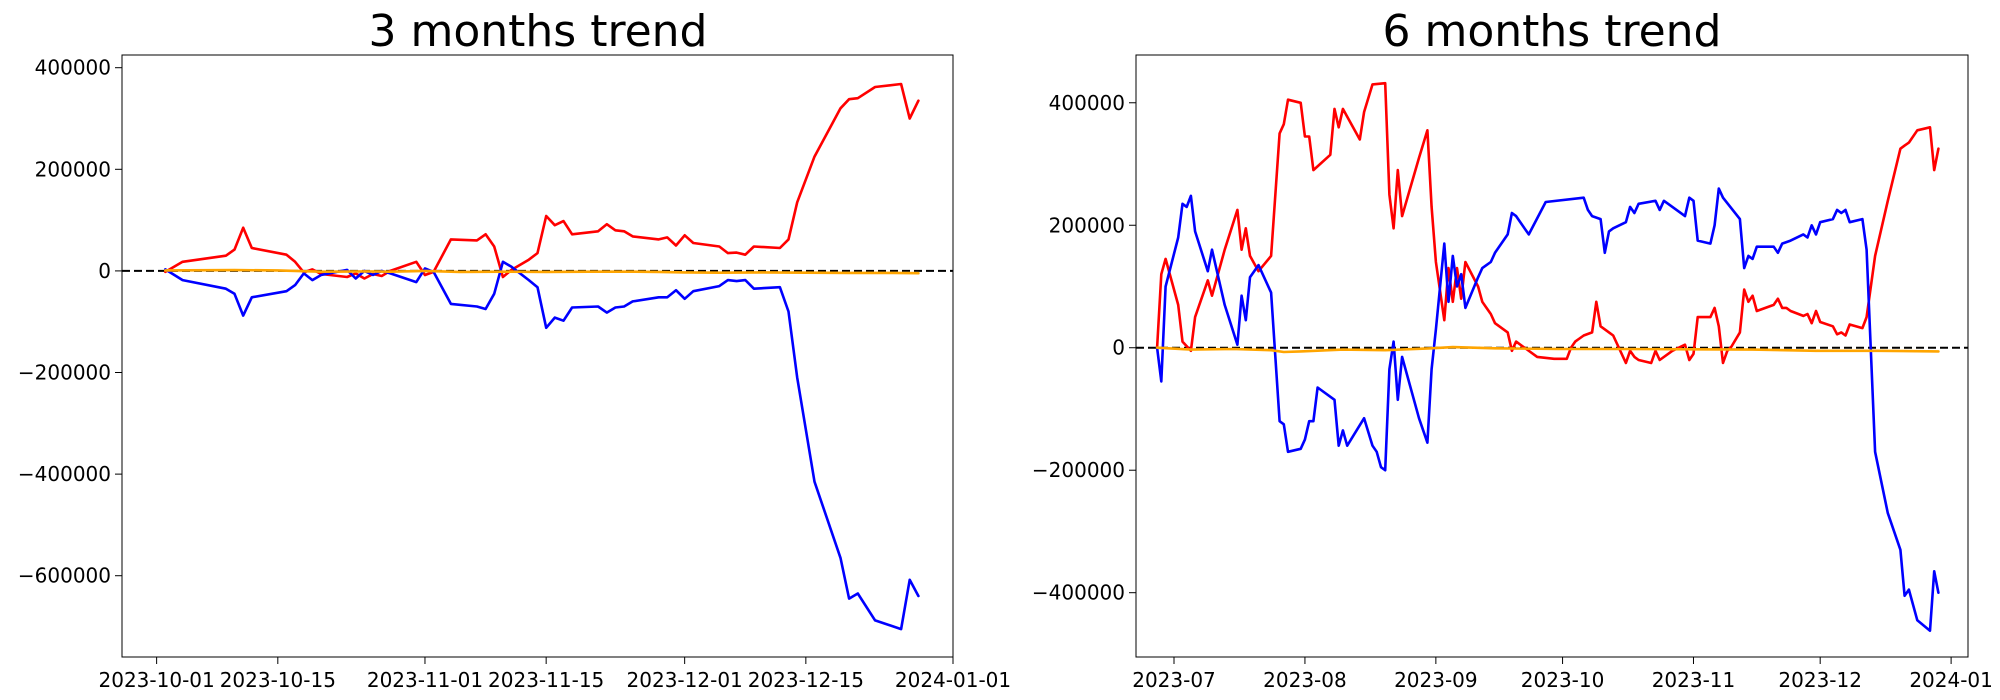  Describe the element at coordinates (1694, 680) in the screenshot. I see `x-tick-label: 2023-11` at that location.